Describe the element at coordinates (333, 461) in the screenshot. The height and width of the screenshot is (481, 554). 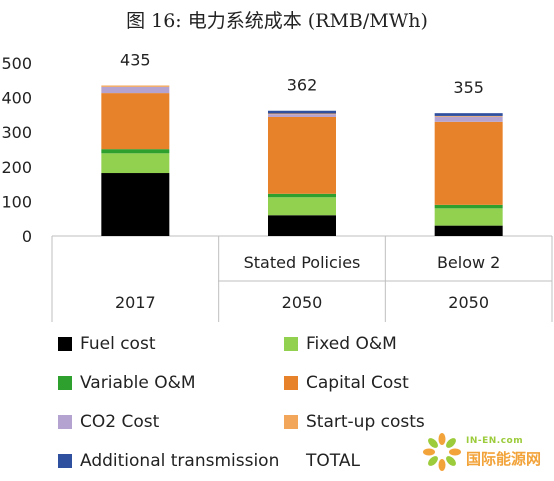
I see `legend-label: TOTAL` at that location.